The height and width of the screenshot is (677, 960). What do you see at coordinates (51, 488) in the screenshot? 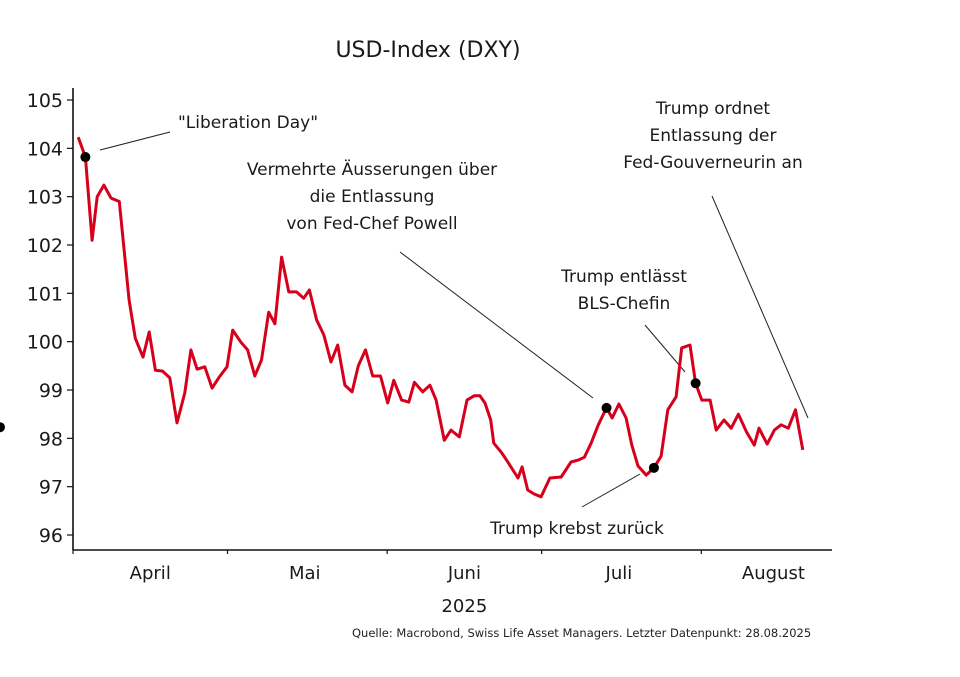
I see `y-tick-label: 97` at bounding box center [51, 488].